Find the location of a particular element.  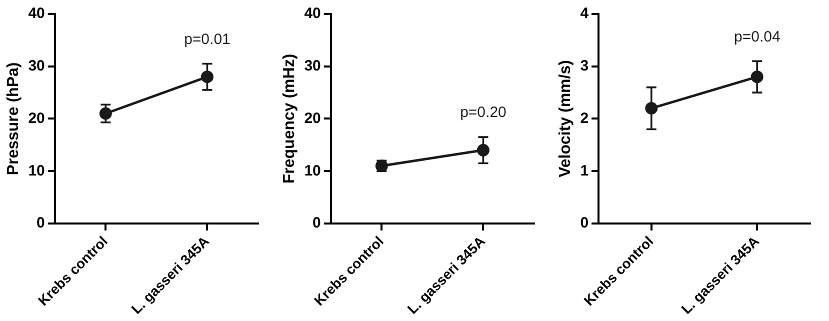

annotation: p=0.20 is located at coordinates (483, 113).